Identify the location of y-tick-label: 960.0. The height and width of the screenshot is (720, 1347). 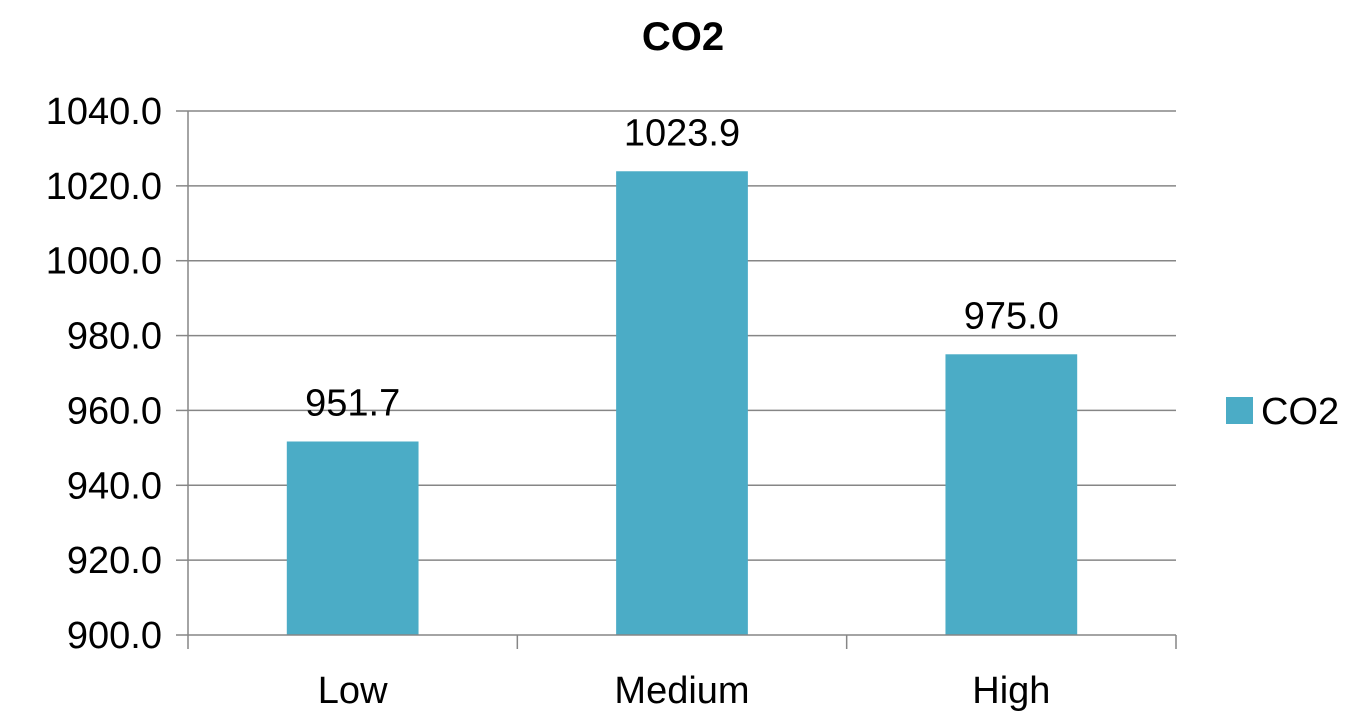
(114, 411).